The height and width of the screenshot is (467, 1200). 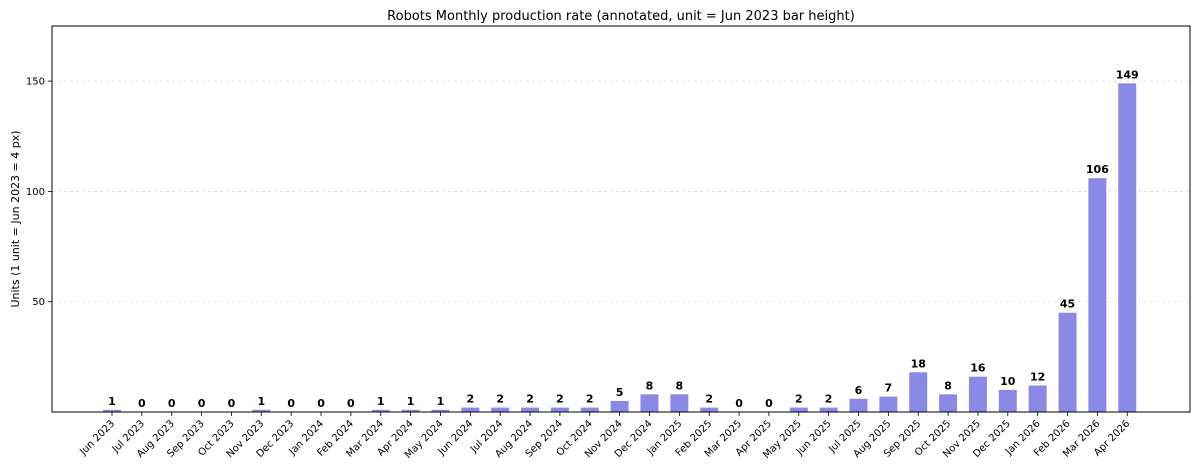 What do you see at coordinates (1008, 381) in the screenshot?
I see `data-label: 10` at bounding box center [1008, 381].